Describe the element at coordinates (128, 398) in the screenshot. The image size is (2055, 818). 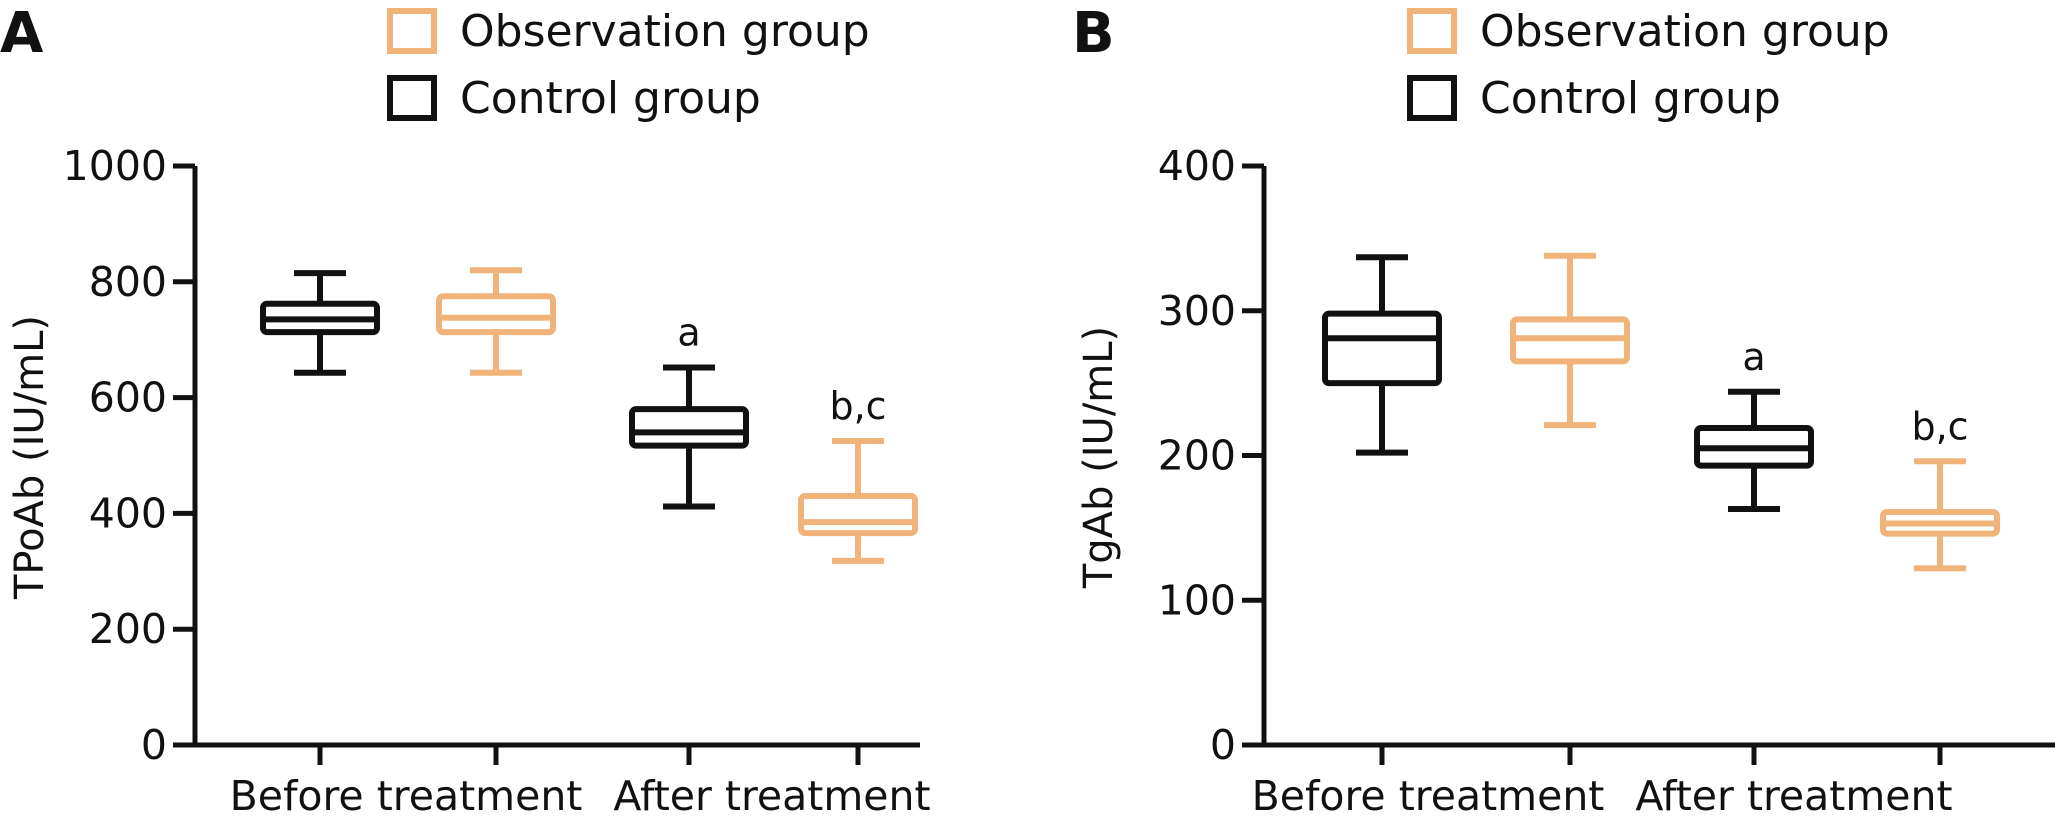
I see `panel-a-y-tick-label: 600` at that location.